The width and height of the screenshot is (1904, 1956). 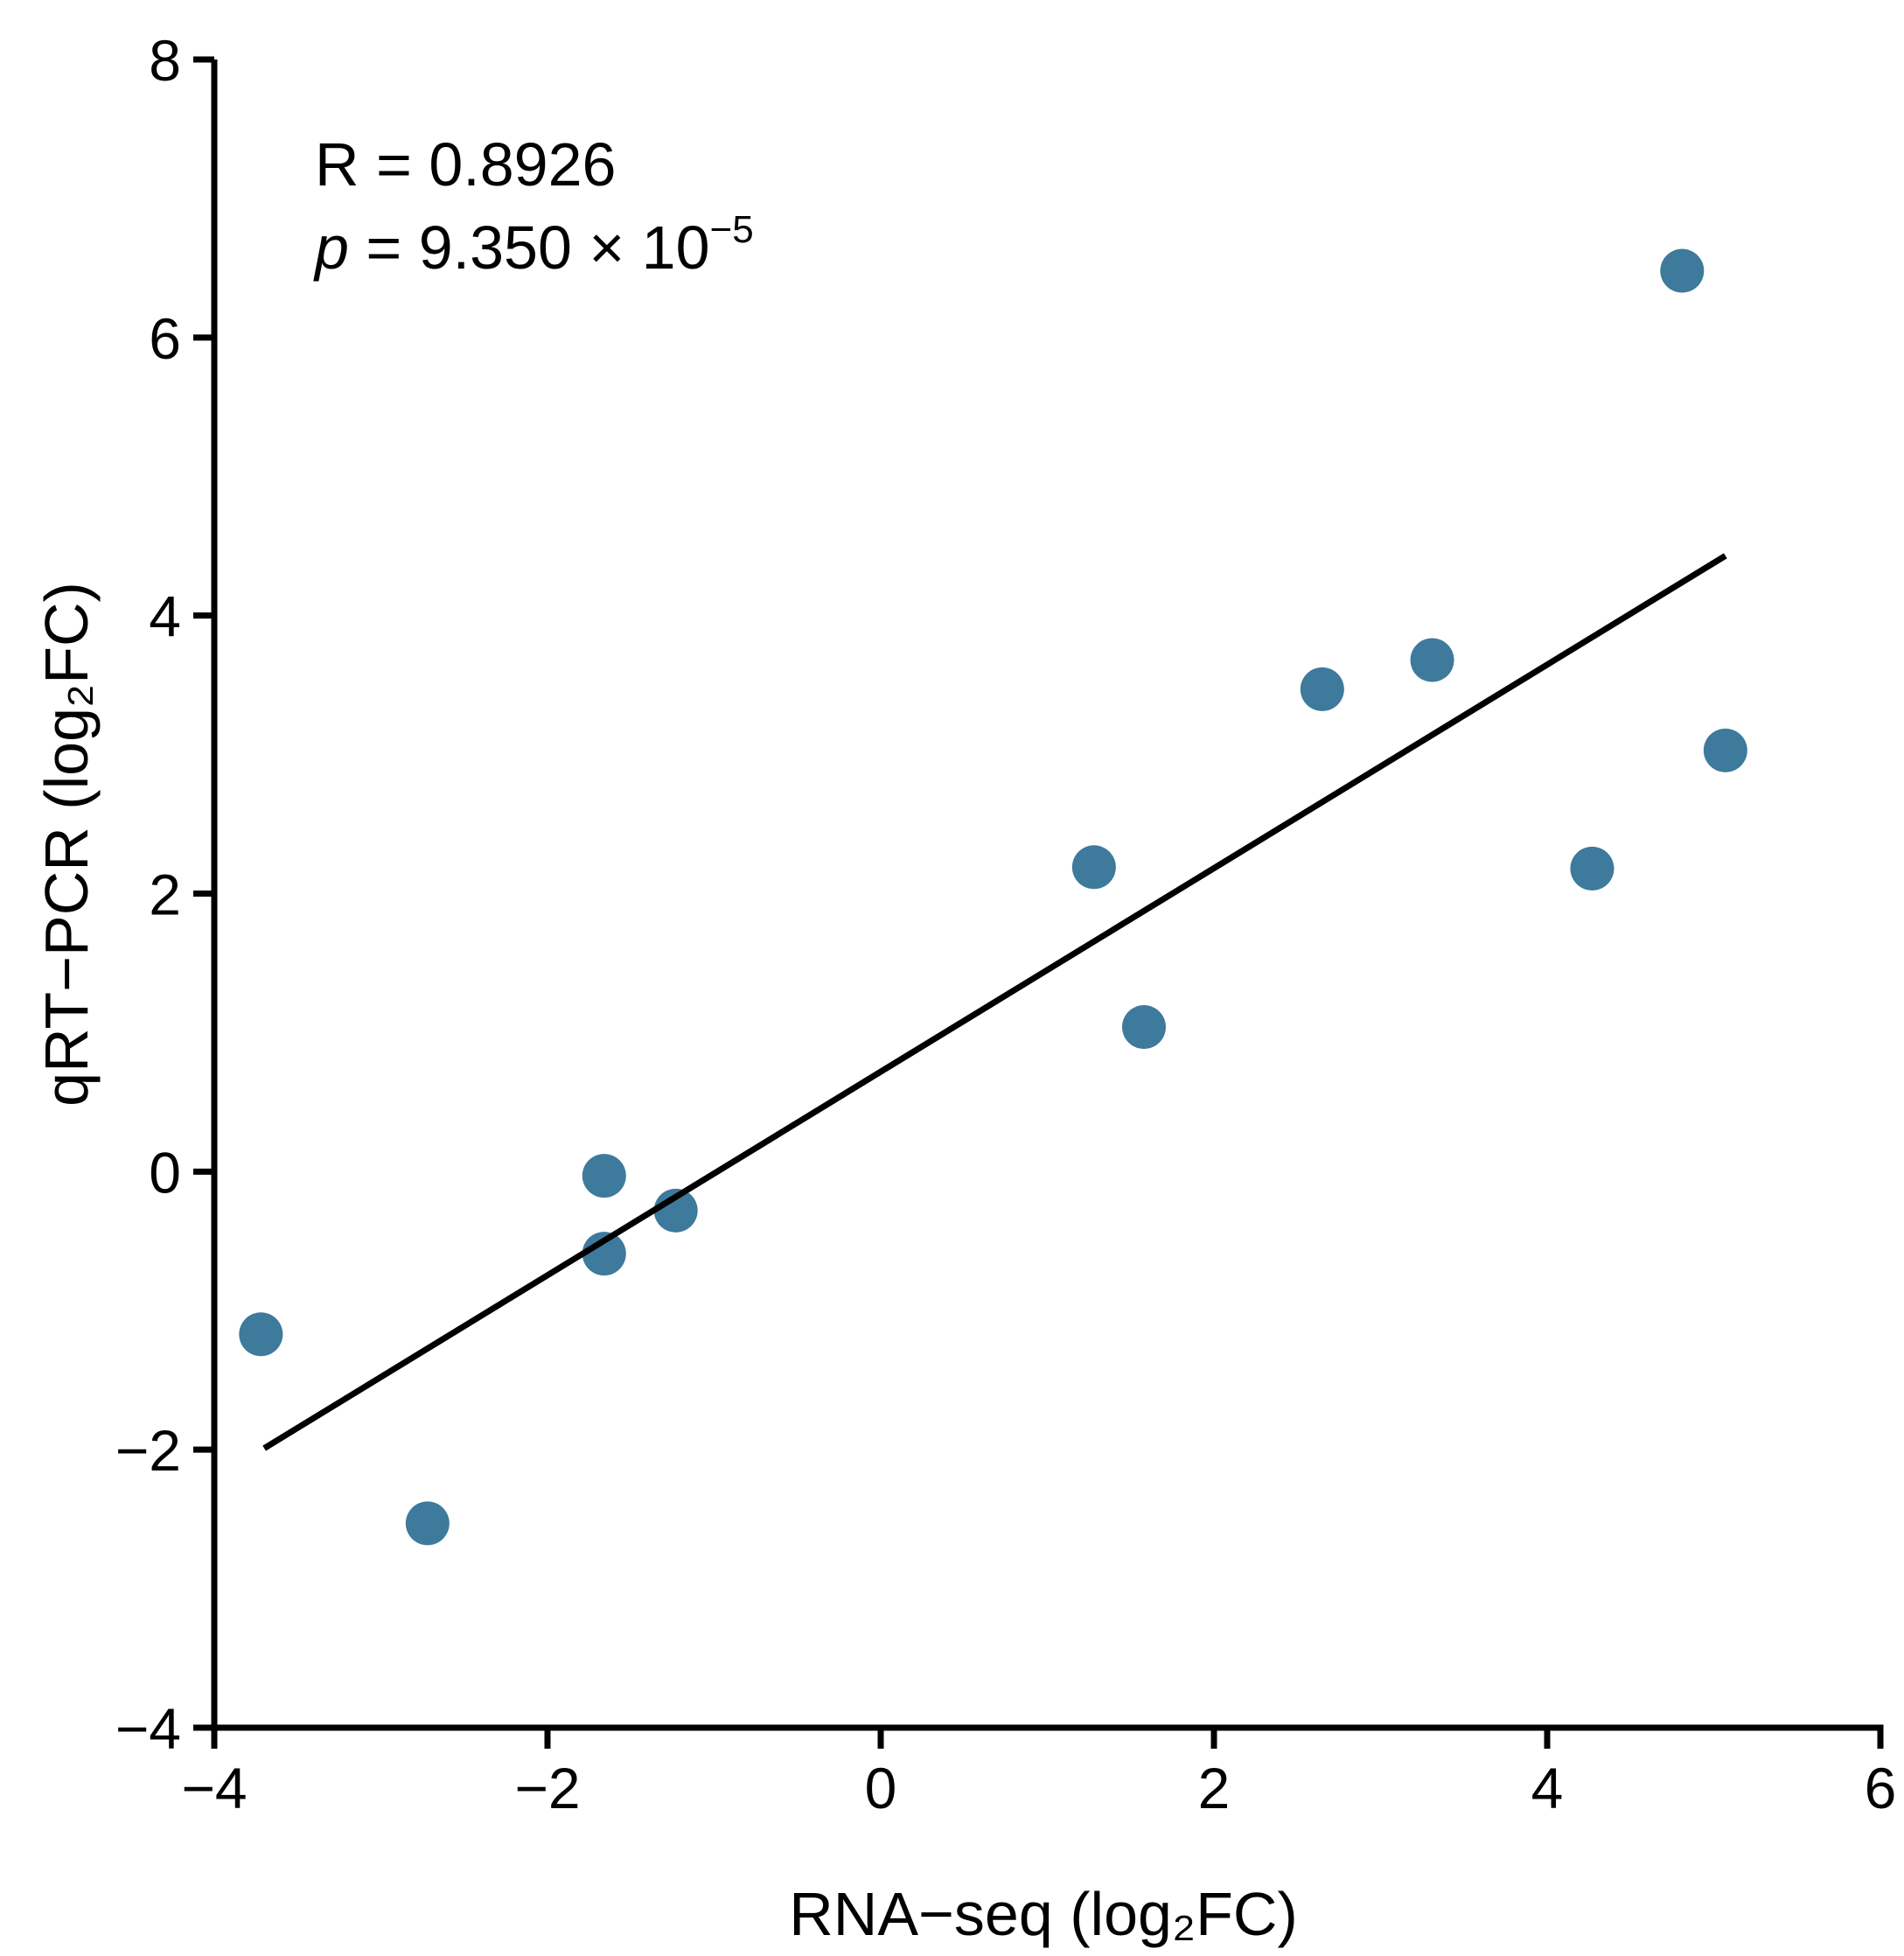 I want to click on y-tick-label: 0, so click(x=165, y=1172).